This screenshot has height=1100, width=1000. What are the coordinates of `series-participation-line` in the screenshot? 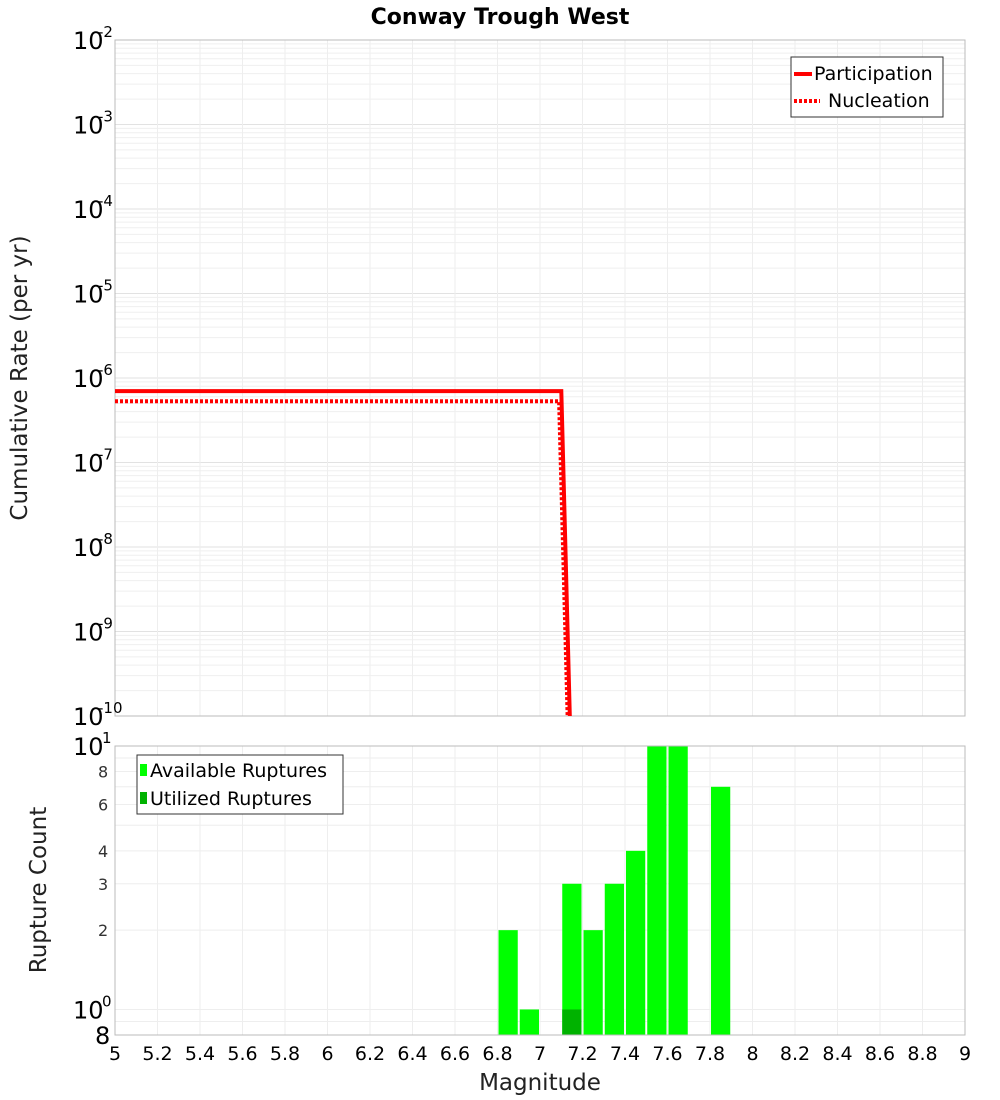 It's located at (343, 553).